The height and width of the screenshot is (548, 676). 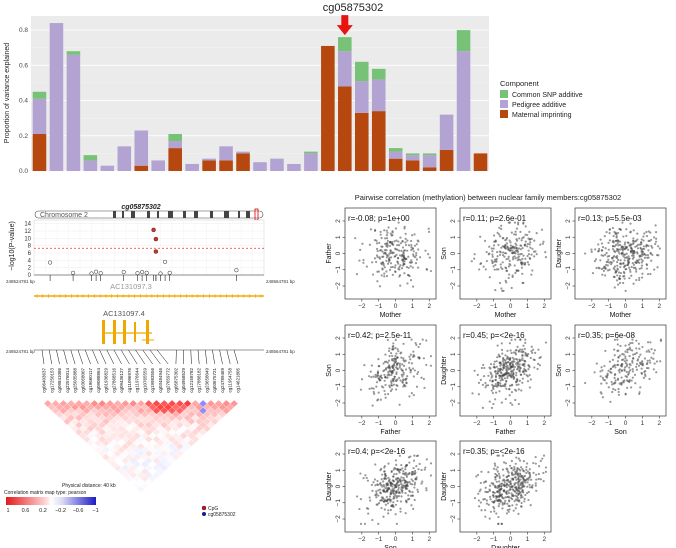 What do you see at coordinates (183, 380) in the screenshot?
I see `probe-label: cg04958529` at bounding box center [183, 380].